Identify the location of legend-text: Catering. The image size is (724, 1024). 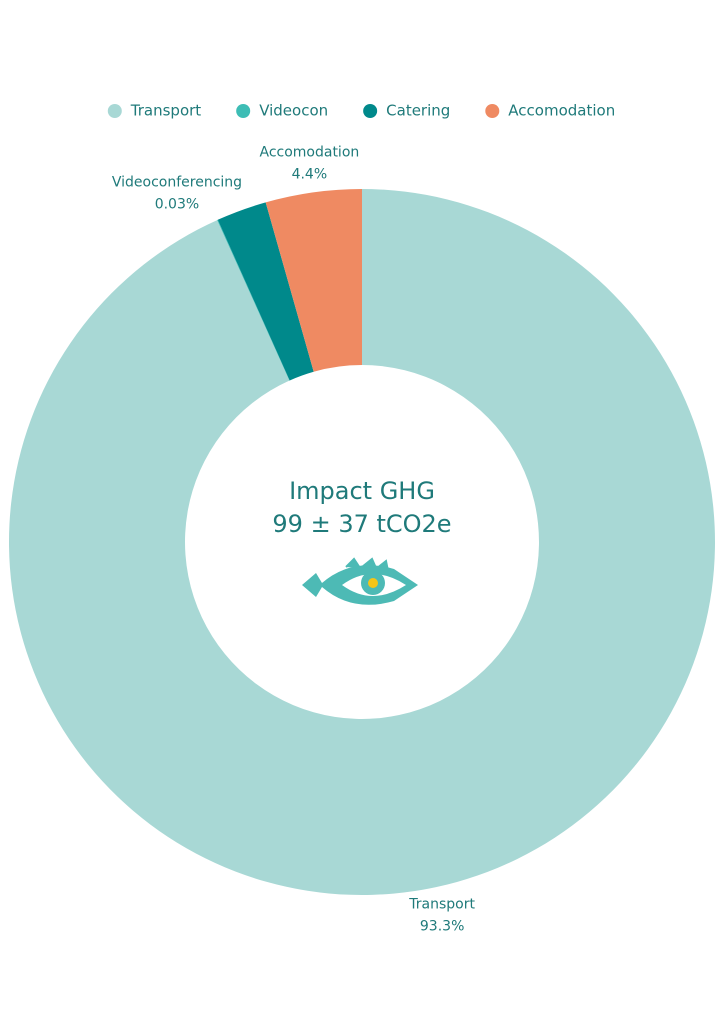
(418, 111).